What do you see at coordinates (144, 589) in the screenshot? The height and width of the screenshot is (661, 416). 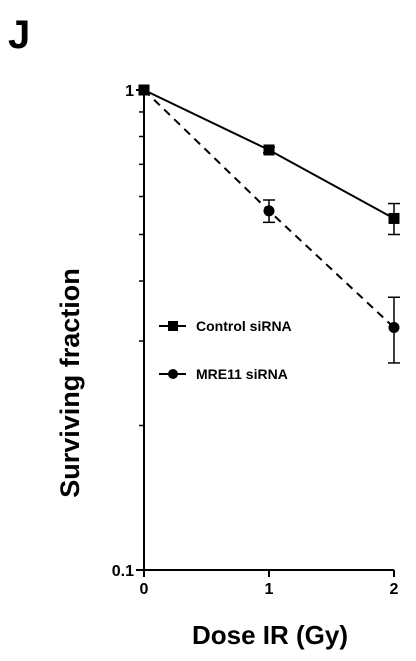 I see `x-tick-label: 0` at bounding box center [144, 589].